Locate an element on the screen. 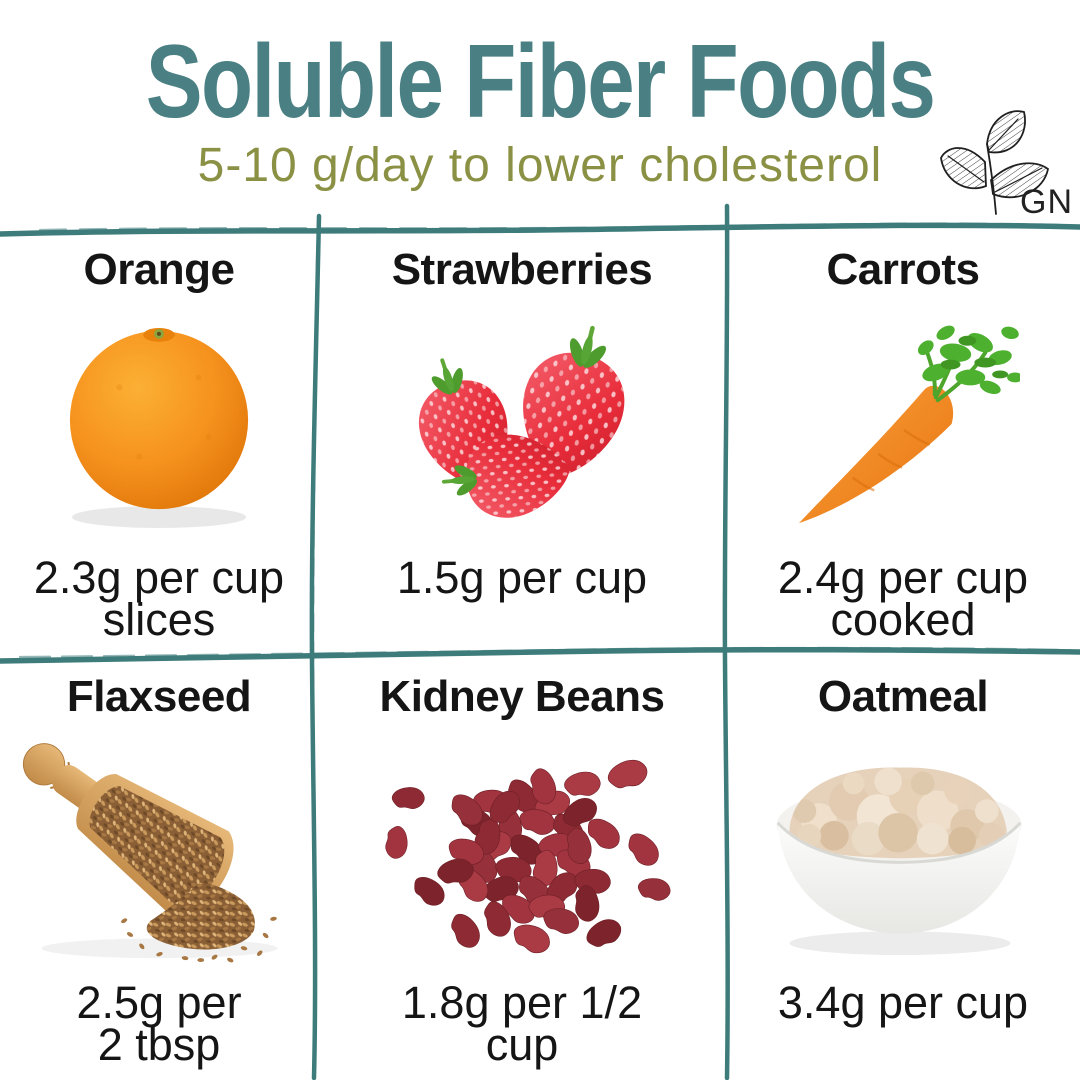 Image resolution: width=1080 pixels, height=1080 pixels. food-cell-strawberries: Strawberries is located at coordinates (522, 441).